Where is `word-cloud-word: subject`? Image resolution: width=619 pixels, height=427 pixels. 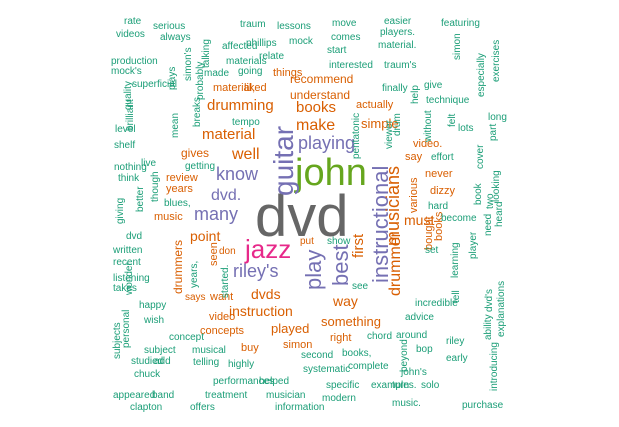
word-cloud-word: subject is located at coordinates (160, 350).